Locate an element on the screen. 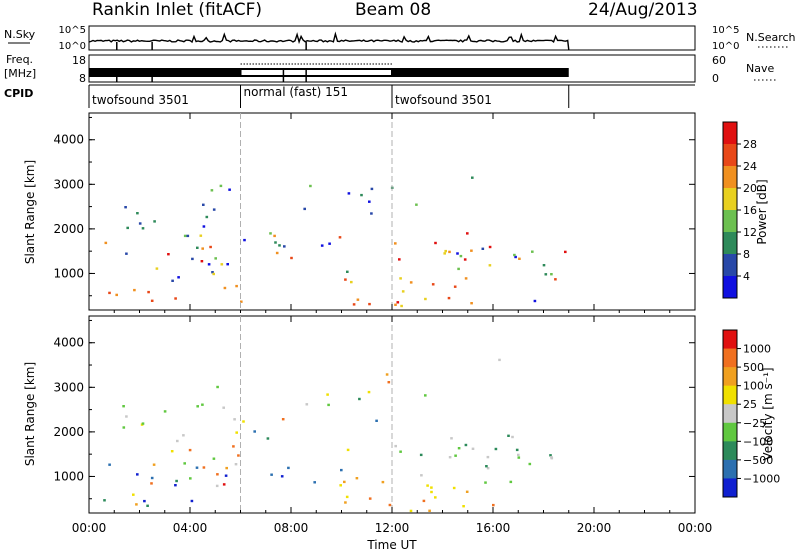  colorbar-tick-label-2: 100 is located at coordinates (753, 386).